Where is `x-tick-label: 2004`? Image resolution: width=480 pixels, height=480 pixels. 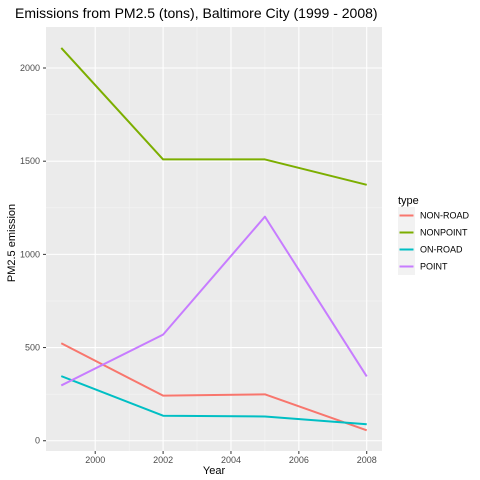
x-tick-label: 2004 is located at coordinates (231, 460).